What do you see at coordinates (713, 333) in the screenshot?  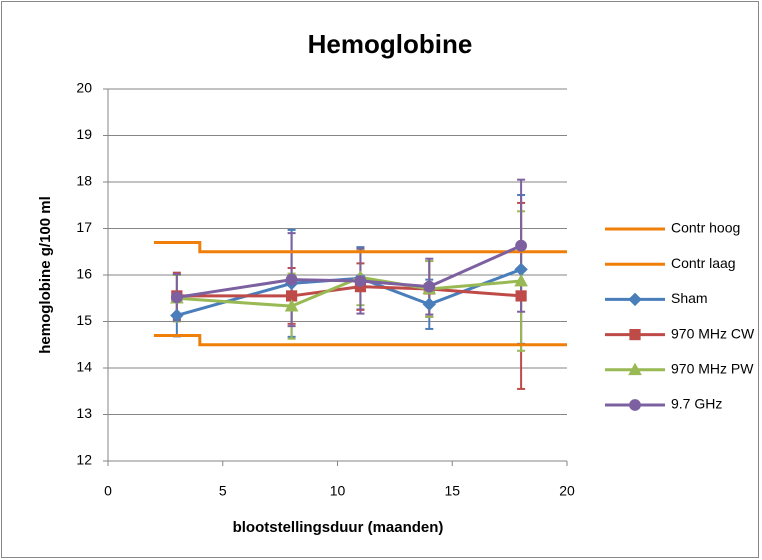 I see `legend-label: 970 MHz CW` at bounding box center [713, 333].